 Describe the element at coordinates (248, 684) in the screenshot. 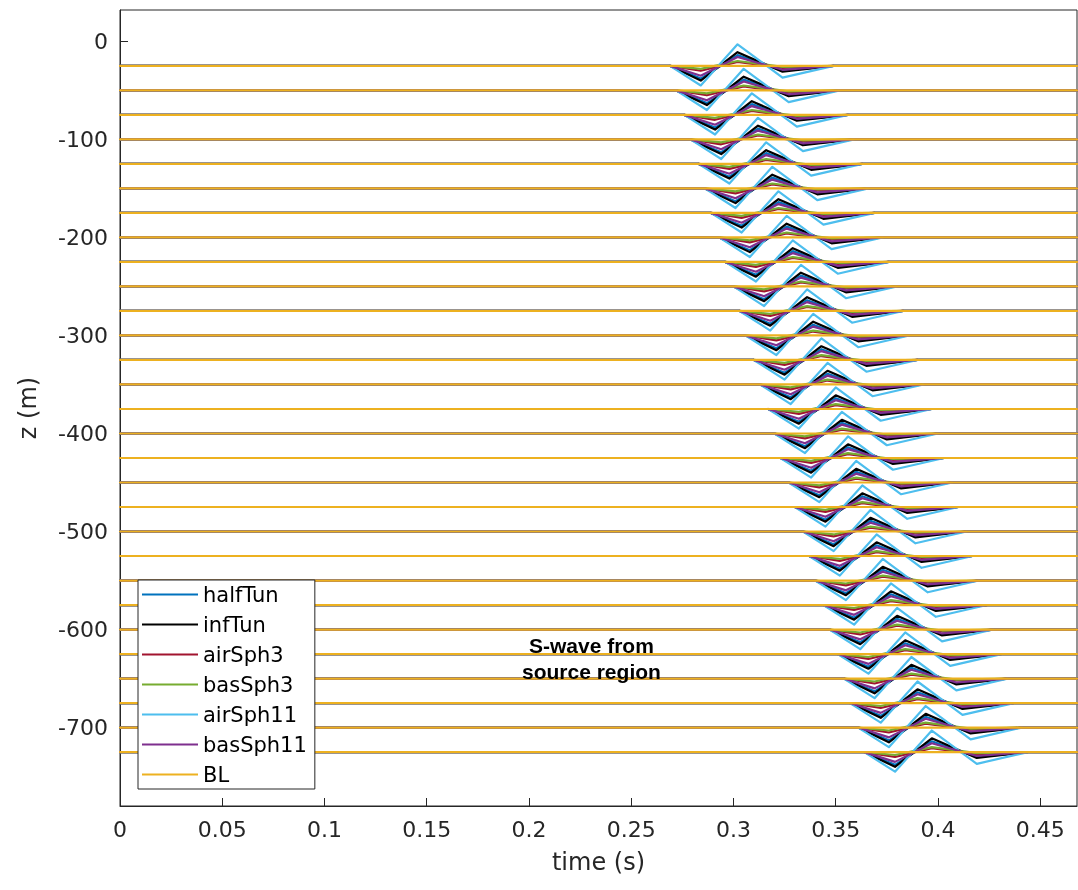

I see `legend-label: basSph3` at that location.